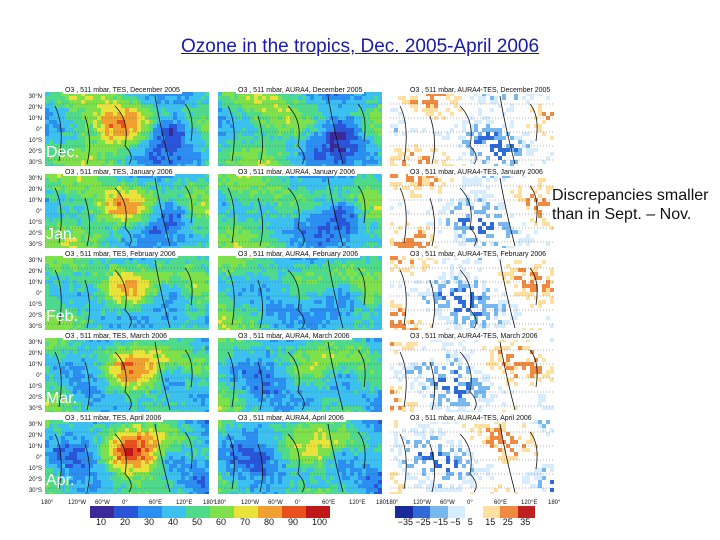 The image size is (720, 540). What do you see at coordinates (197, 522) in the screenshot?
I see `colorbar-label: 50` at bounding box center [197, 522].